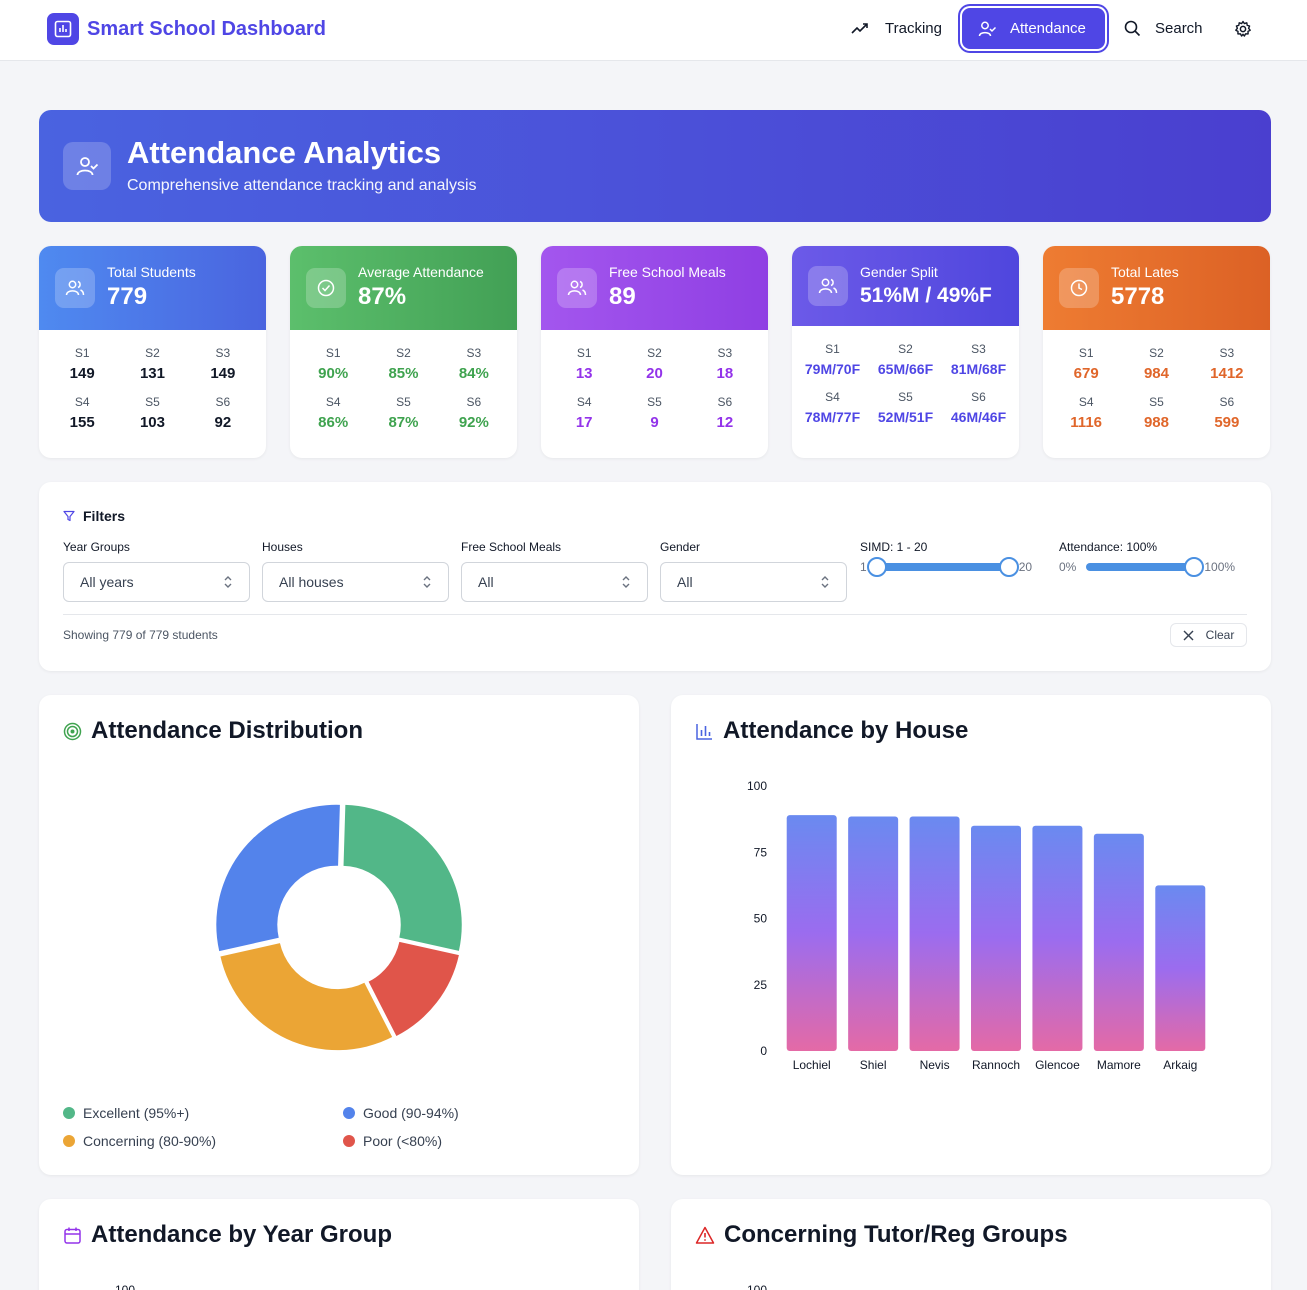  What do you see at coordinates (873, 1065) in the screenshot?
I see `x-tick-label: Shiel` at bounding box center [873, 1065].